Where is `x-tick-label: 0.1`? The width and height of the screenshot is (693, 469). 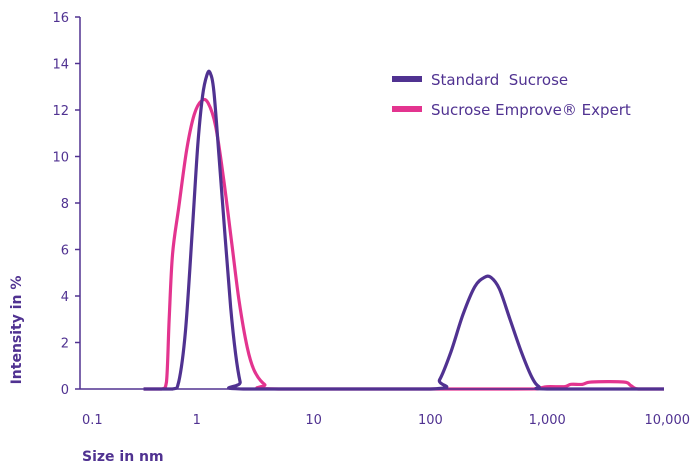 x-tick-label: 0.1 is located at coordinates (92, 420).